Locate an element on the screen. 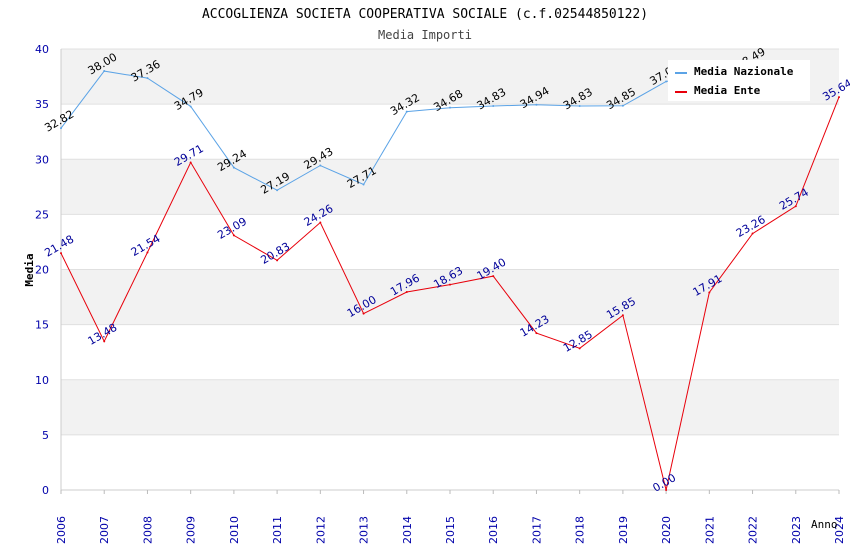 This screenshot has height=550, width=850. y-tick-label: 5 is located at coordinates (45, 435).